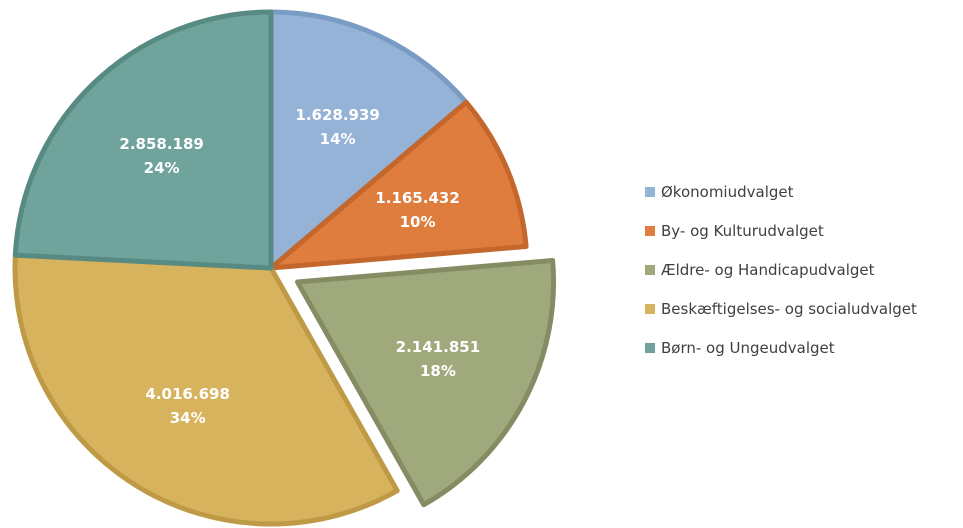  Describe the element at coordinates (338, 139) in the screenshot. I see `slice-percent-label: 14%` at that location.